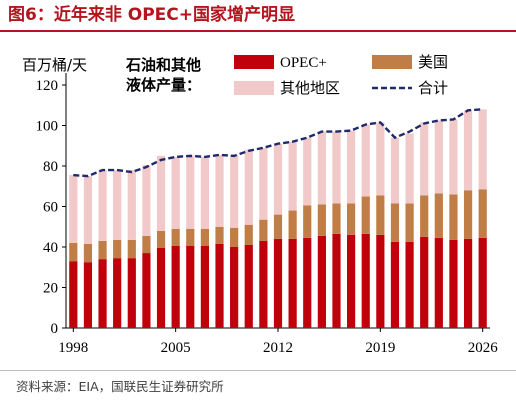  What do you see at coordinates (433, 88) in the screenshot?
I see `legend-label: 合计` at bounding box center [433, 88].